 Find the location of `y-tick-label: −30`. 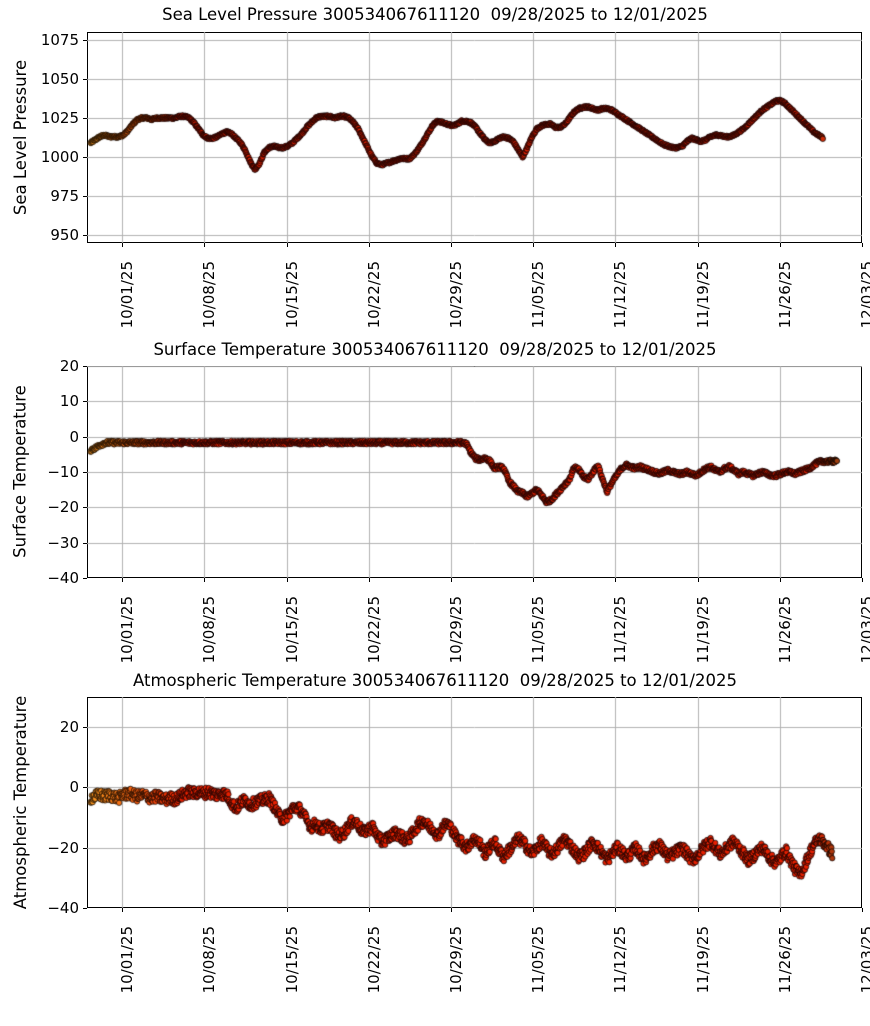

y-tick-label: −30 is located at coordinates (63, 542).